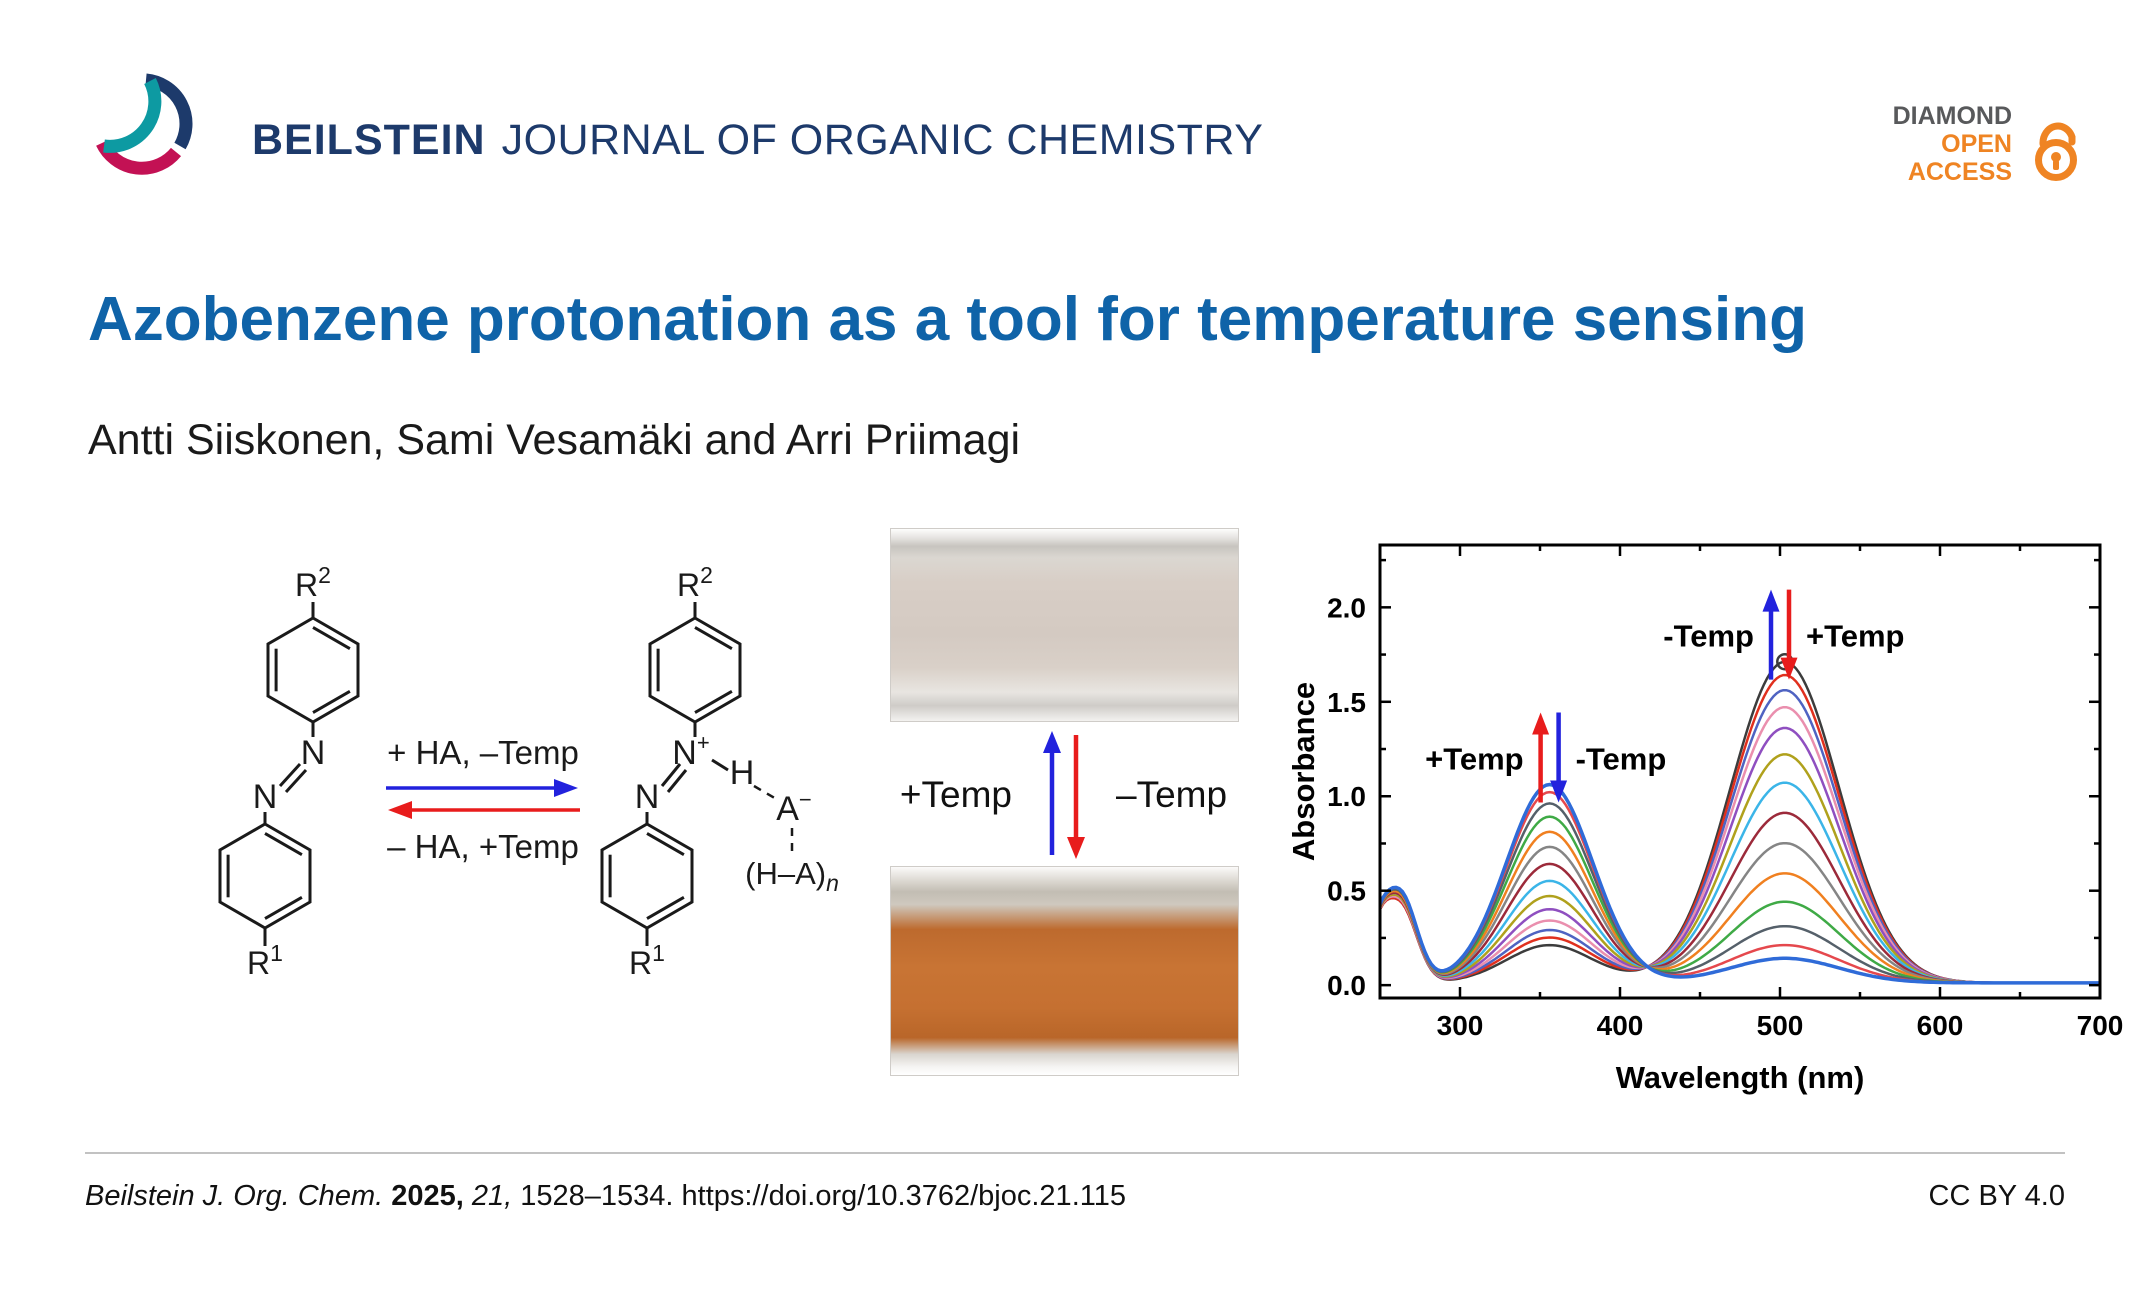 Image resolution: width=2150 pixels, height=1290 pixels. Describe the element at coordinates (956, 794) in the screenshot. I see `plus-temp-label: +Temp` at that location.